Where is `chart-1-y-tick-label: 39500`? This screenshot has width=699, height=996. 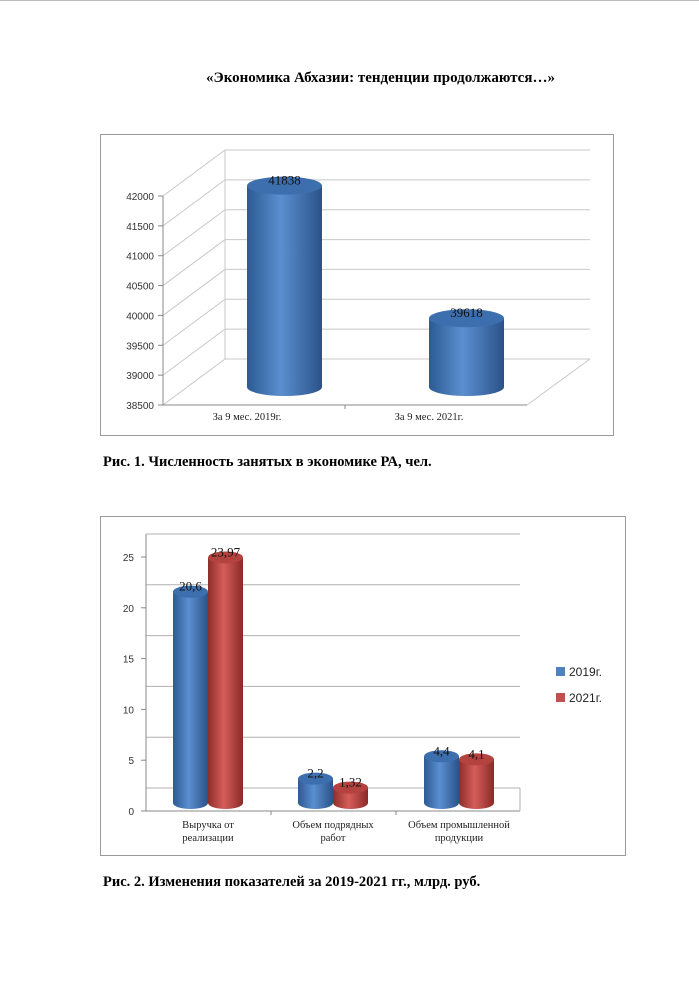
chart-1-y-tick-label: 39500 is located at coordinates (140, 346).